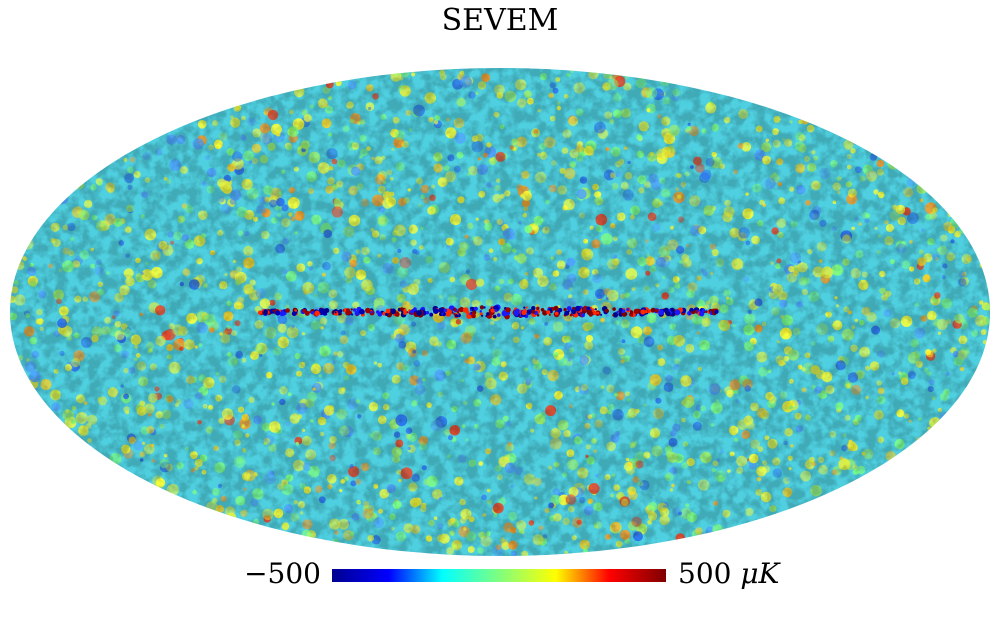 The width and height of the screenshot is (1000, 625). Describe the element at coordinates (760, 573) in the screenshot. I see `colorbar-unit: μK` at that location.